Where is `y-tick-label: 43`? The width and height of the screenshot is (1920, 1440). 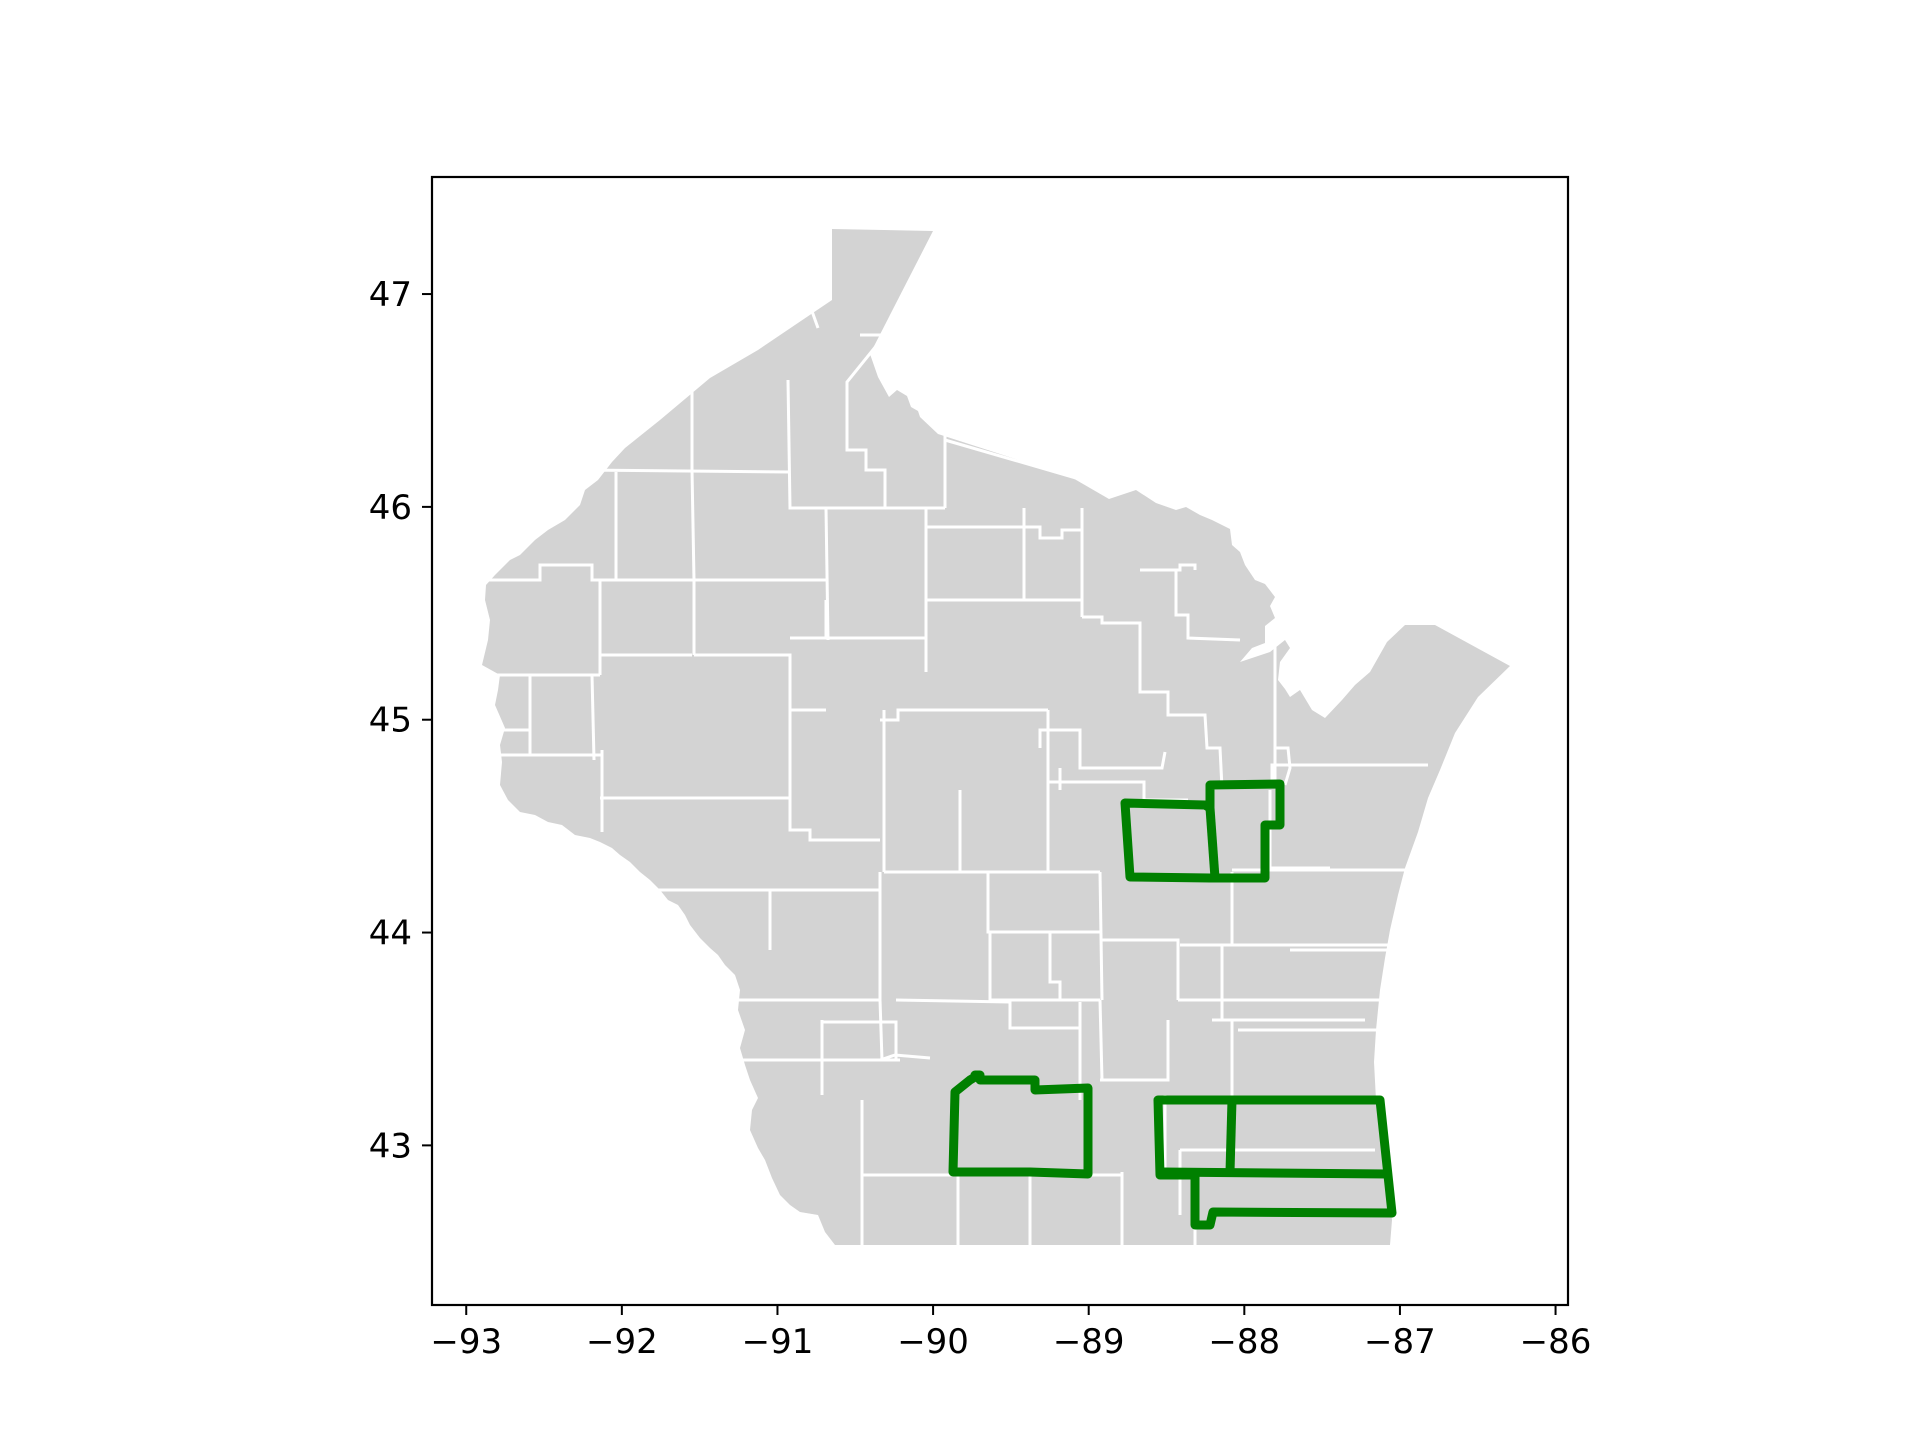 y-tick-label: 43 is located at coordinates (390, 1146).